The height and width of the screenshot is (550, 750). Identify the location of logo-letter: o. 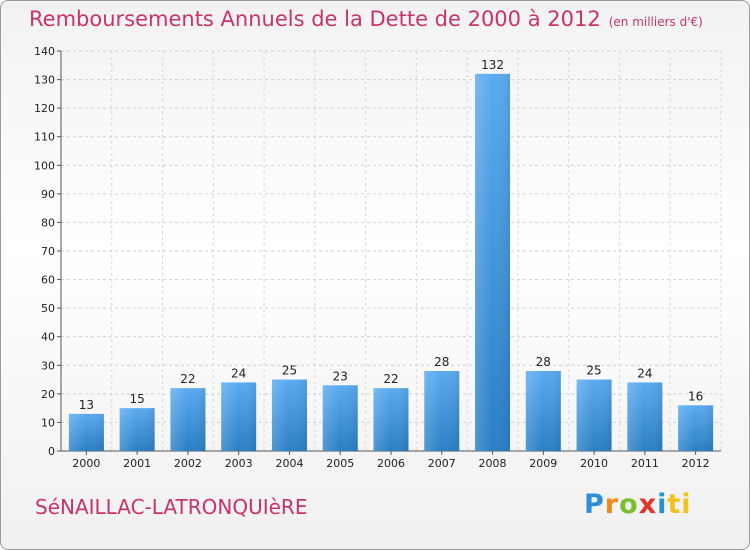
(629, 504).